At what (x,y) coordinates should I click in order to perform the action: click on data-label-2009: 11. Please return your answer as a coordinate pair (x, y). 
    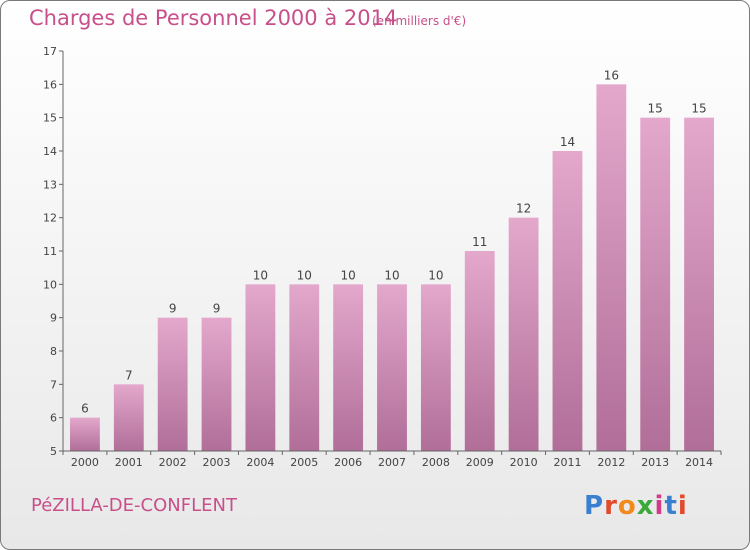
    Looking at the image, I should click on (479, 242).